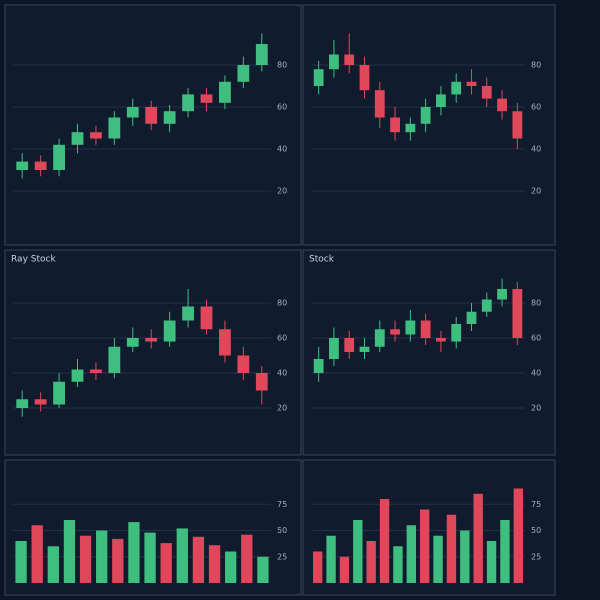  I want to click on panel-title: Ray Stock, so click(33, 260).